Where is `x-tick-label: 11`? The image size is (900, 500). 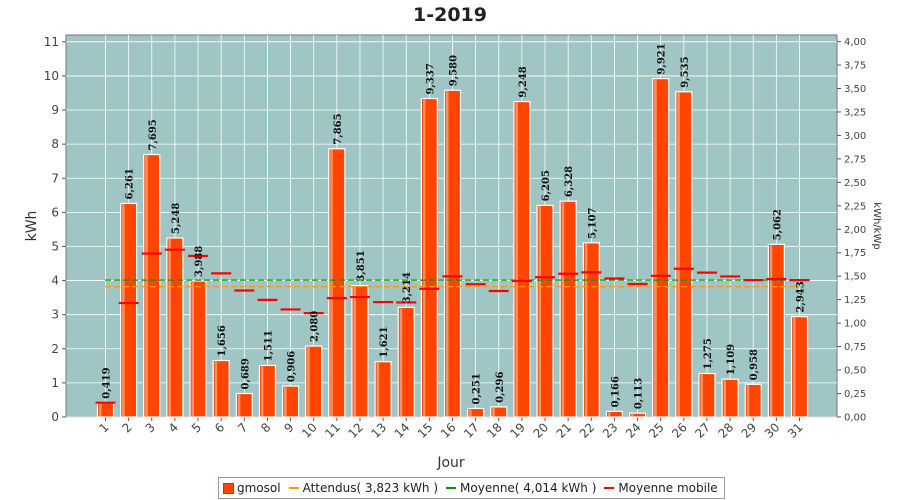
x-tick-label: 11 is located at coordinates (332, 430).